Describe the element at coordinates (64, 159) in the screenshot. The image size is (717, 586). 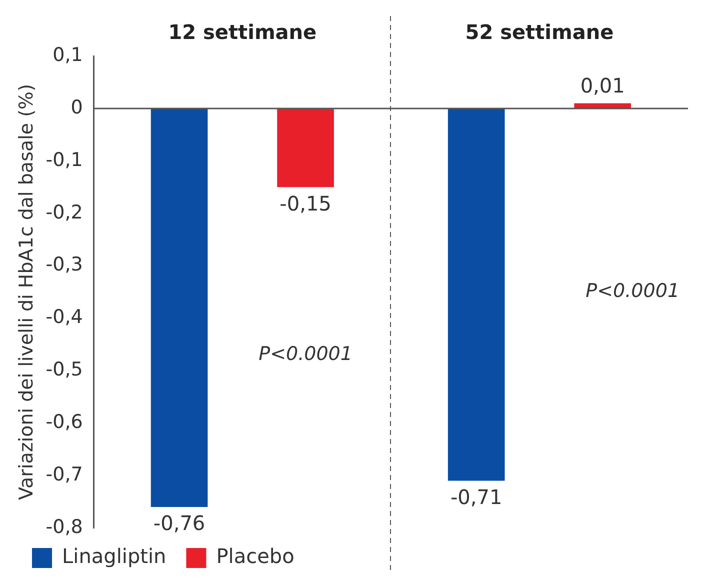
I see `y-tick-label: -0,1` at that location.